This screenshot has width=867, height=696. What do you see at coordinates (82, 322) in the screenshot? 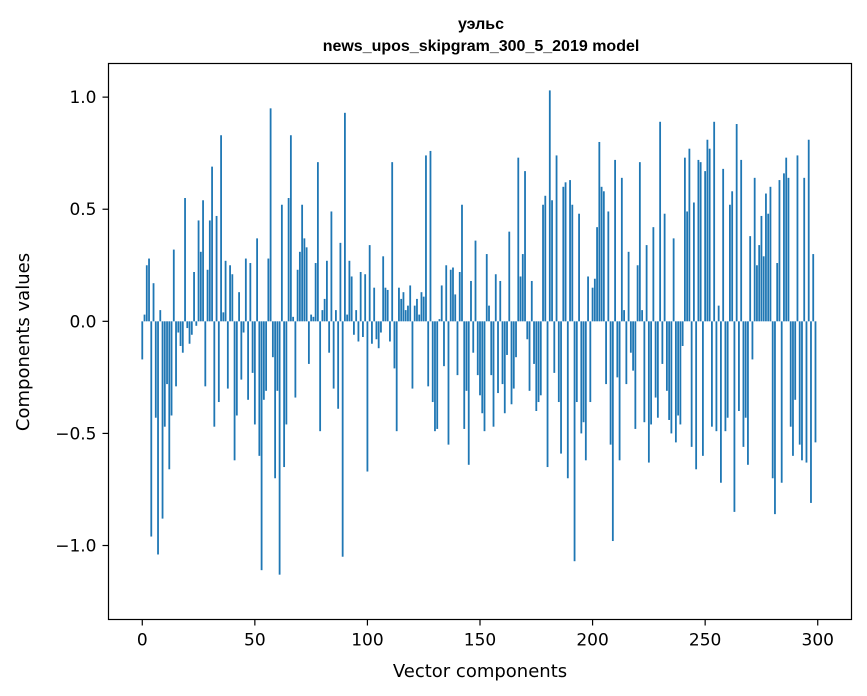
I see `y-axis-ticks: 1.0 0.5 0.0 −0.5 −1.0` at bounding box center [82, 322].